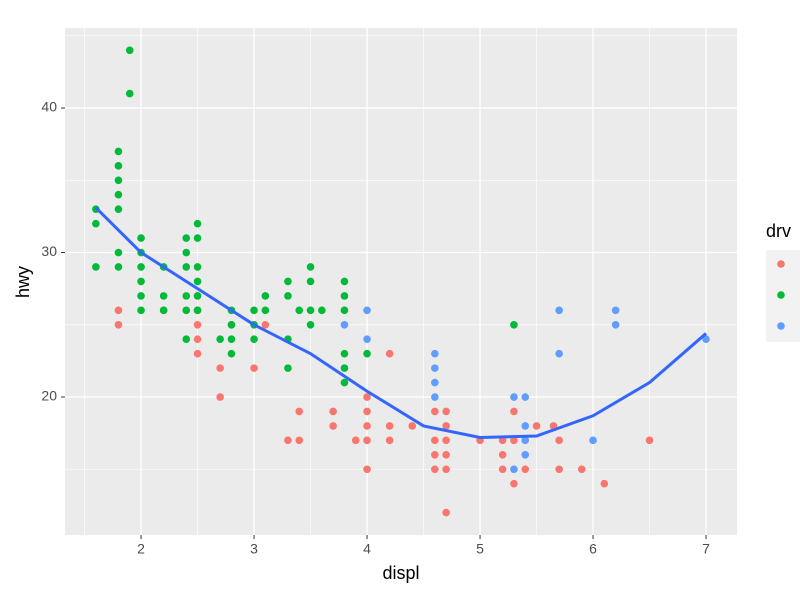 This screenshot has height=605, width=800. What do you see at coordinates (49, 251) in the screenshot?
I see `y-tick-label: 30` at bounding box center [49, 251].